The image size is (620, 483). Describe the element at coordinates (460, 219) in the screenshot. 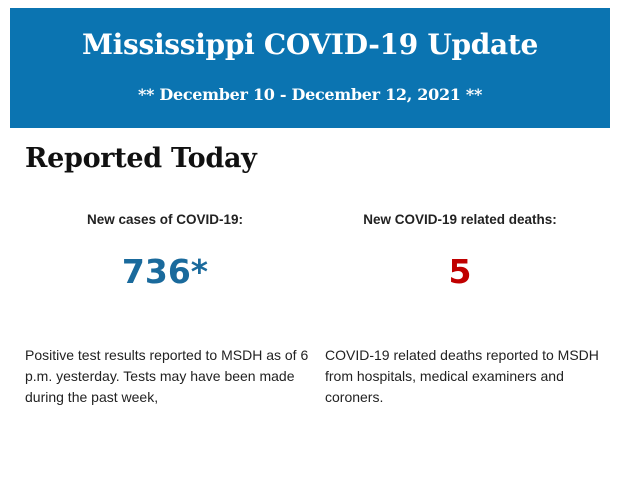

I see `new-deaths-label: New COVID-19 related deaths:` at that location.